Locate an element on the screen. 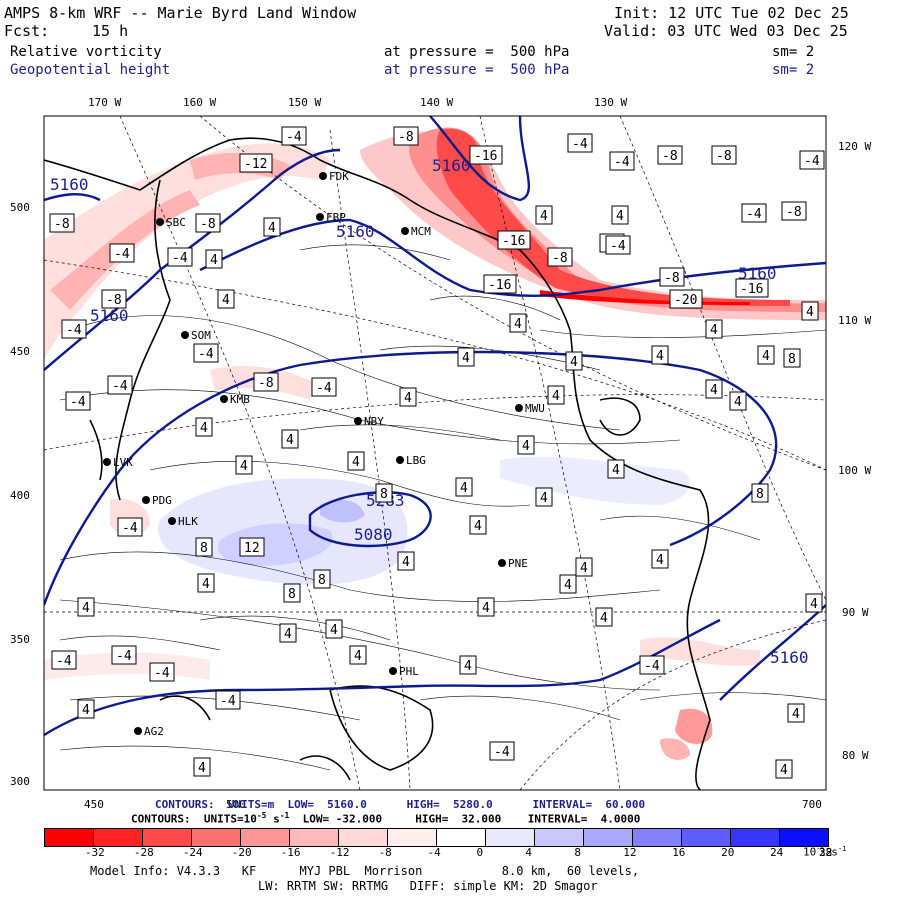 The height and width of the screenshot is (900, 900). station-label: SOM is located at coordinates (201, 335).